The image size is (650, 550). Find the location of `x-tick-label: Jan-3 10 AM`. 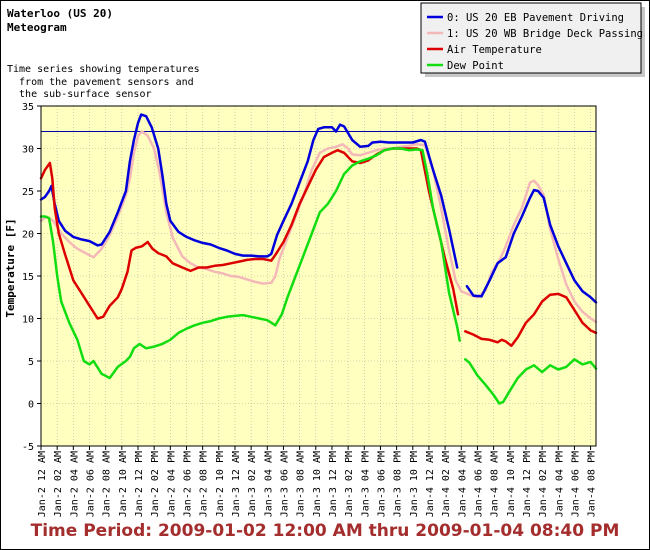

x-tick-label: Jan-3 10 AM is located at coordinates (317, 484).